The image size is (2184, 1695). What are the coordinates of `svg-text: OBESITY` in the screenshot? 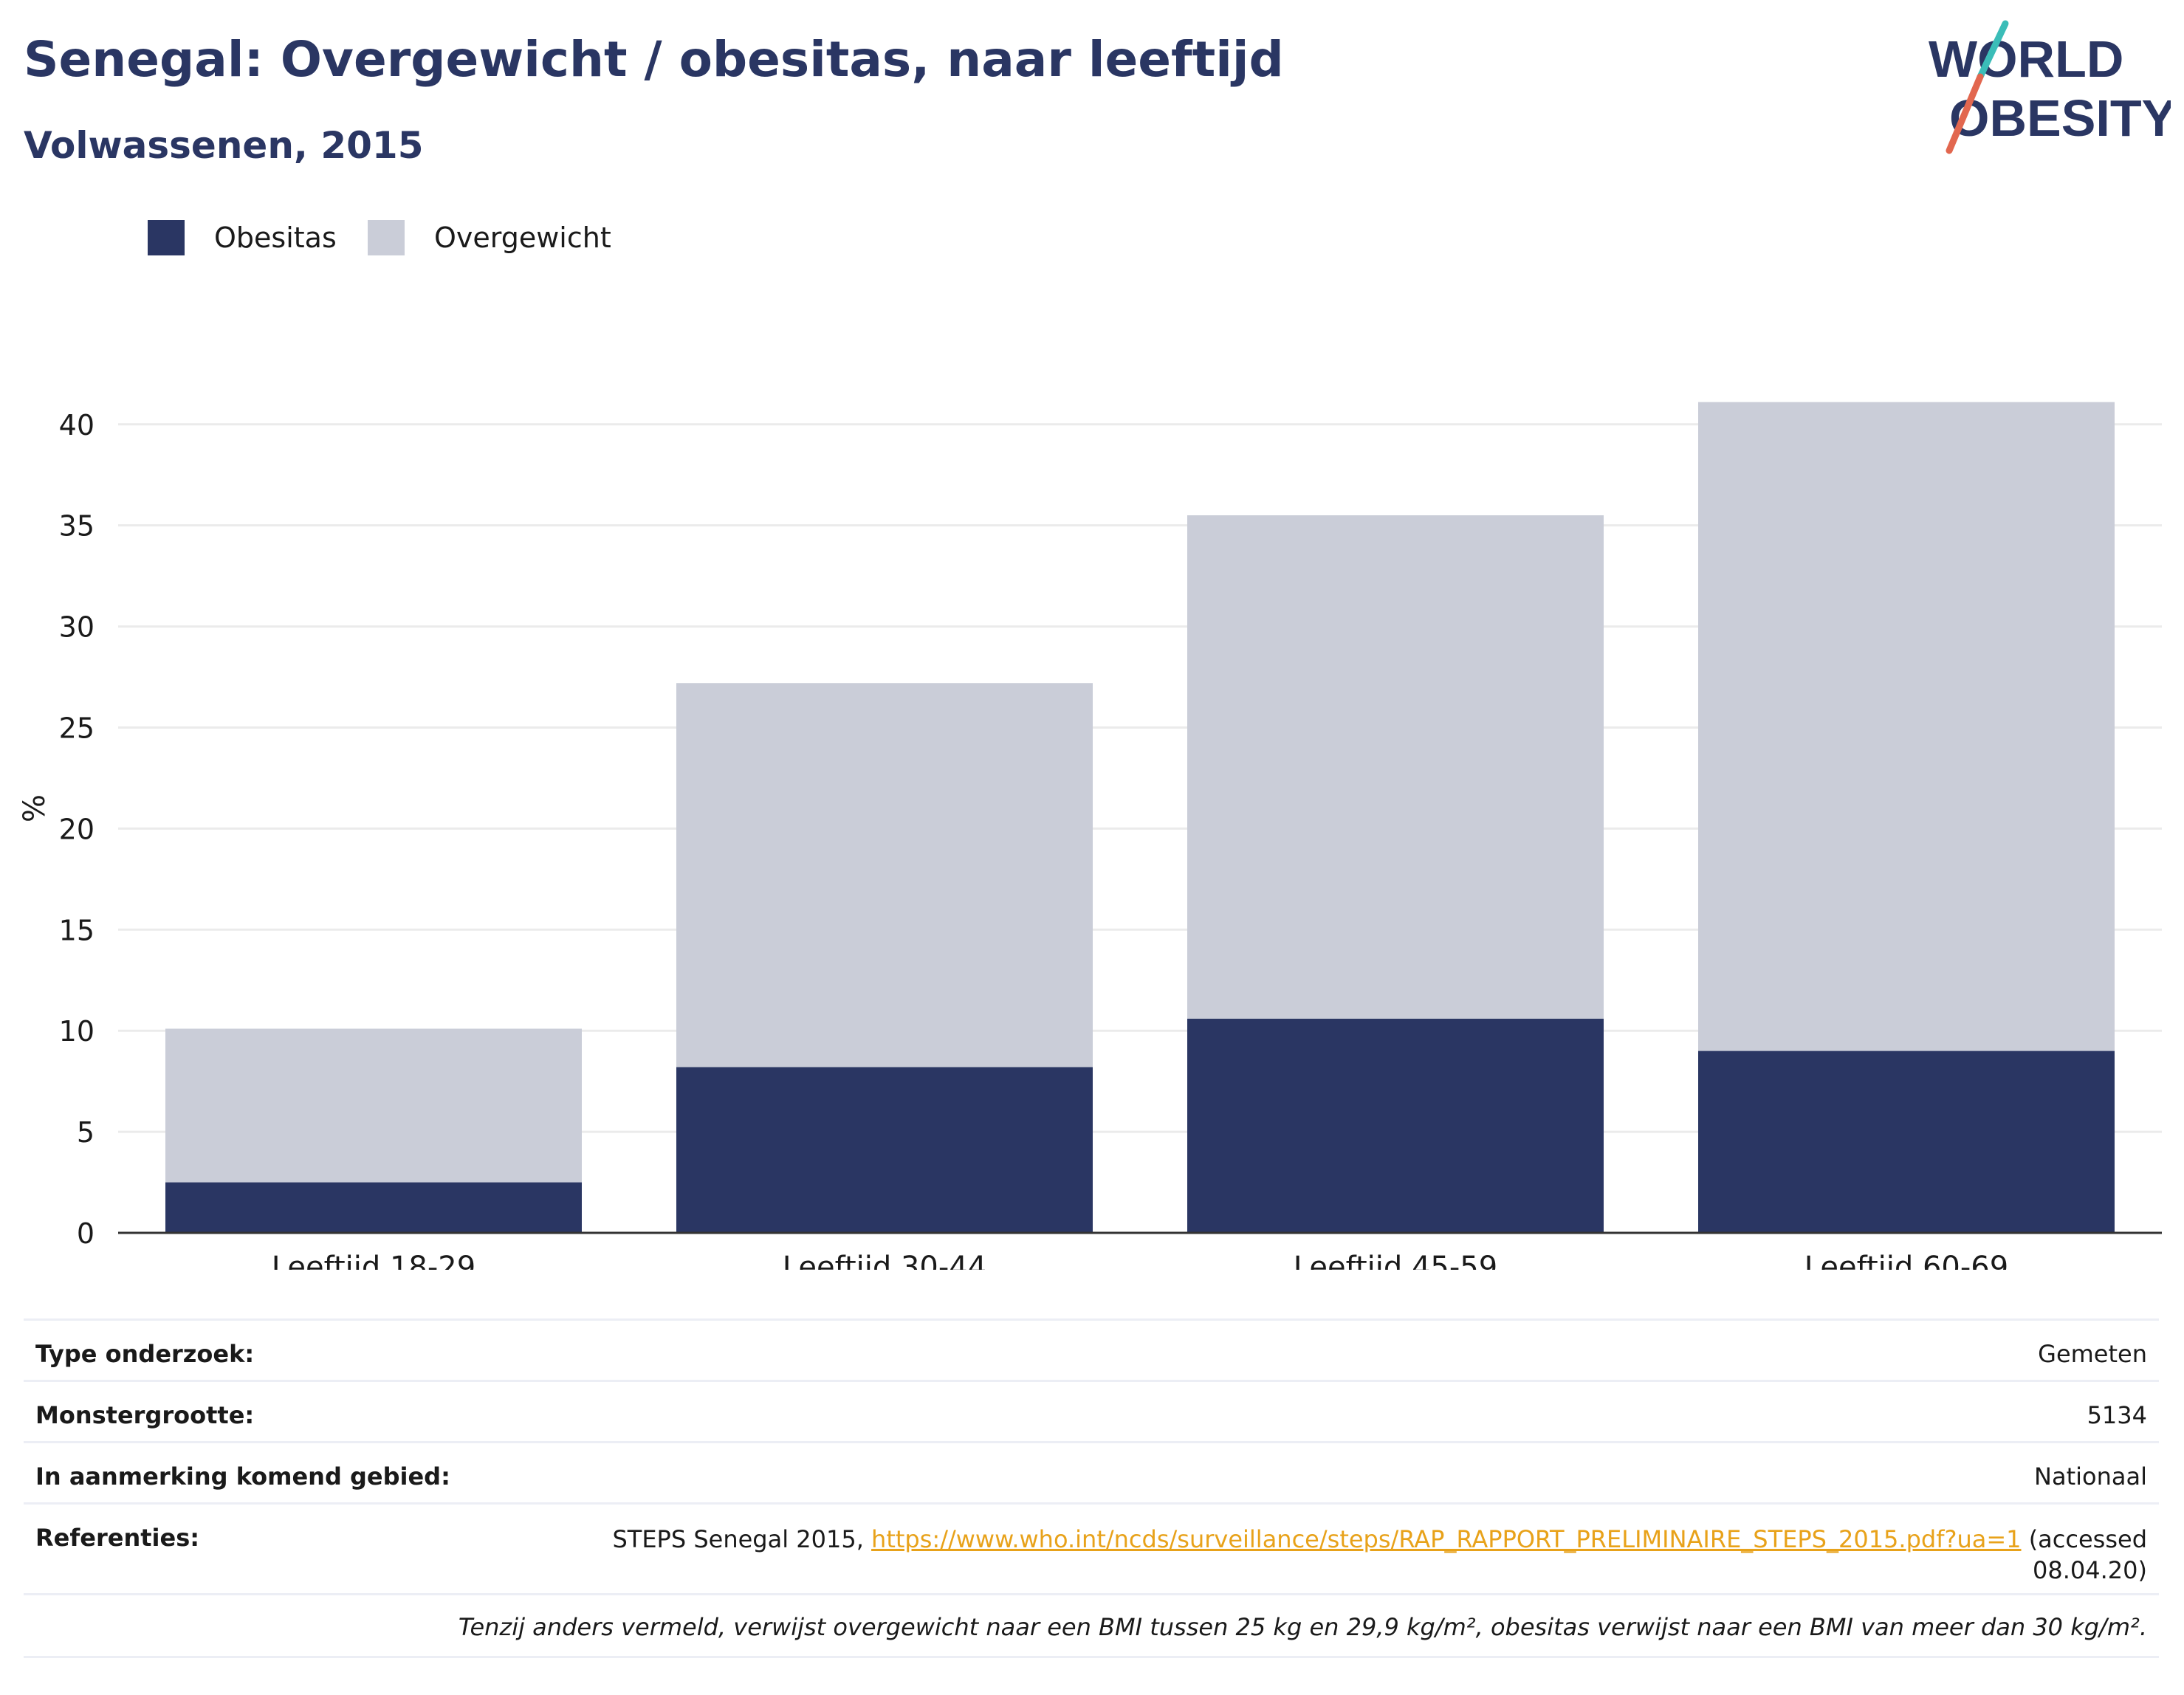 It's located at (2060, 118).